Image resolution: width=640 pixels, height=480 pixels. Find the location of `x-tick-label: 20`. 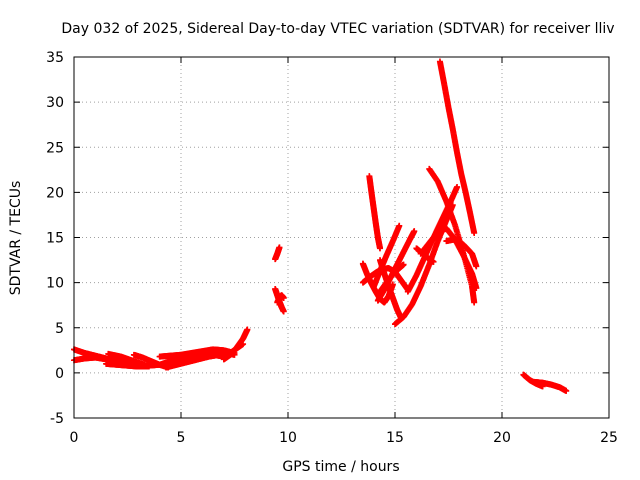

x-tick-label: 20 is located at coordinates (502, 438).